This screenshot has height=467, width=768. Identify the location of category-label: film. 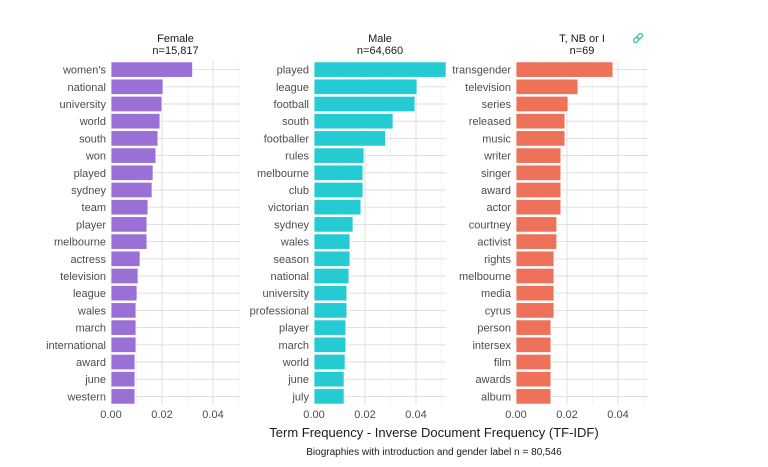
(502, 363).